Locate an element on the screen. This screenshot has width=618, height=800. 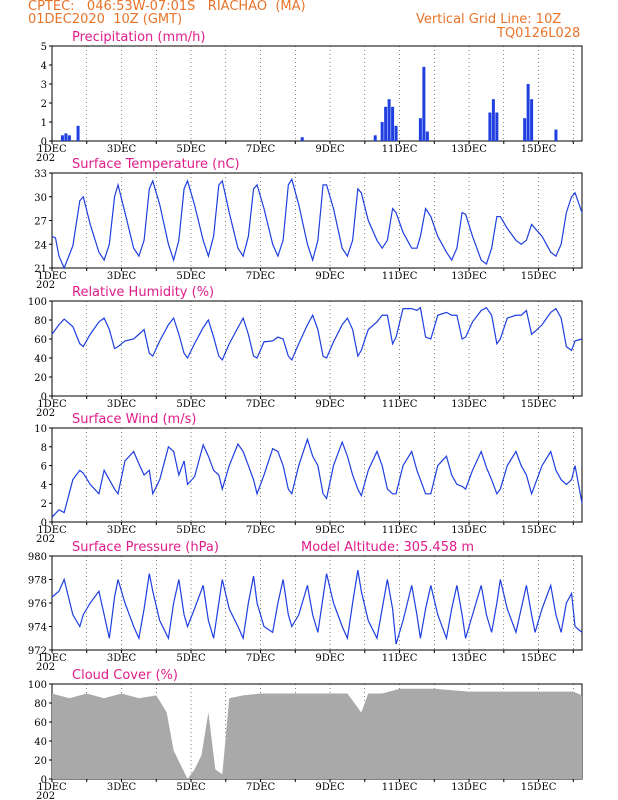
y-tick-label: 4 is located at coordinates (44, 485).